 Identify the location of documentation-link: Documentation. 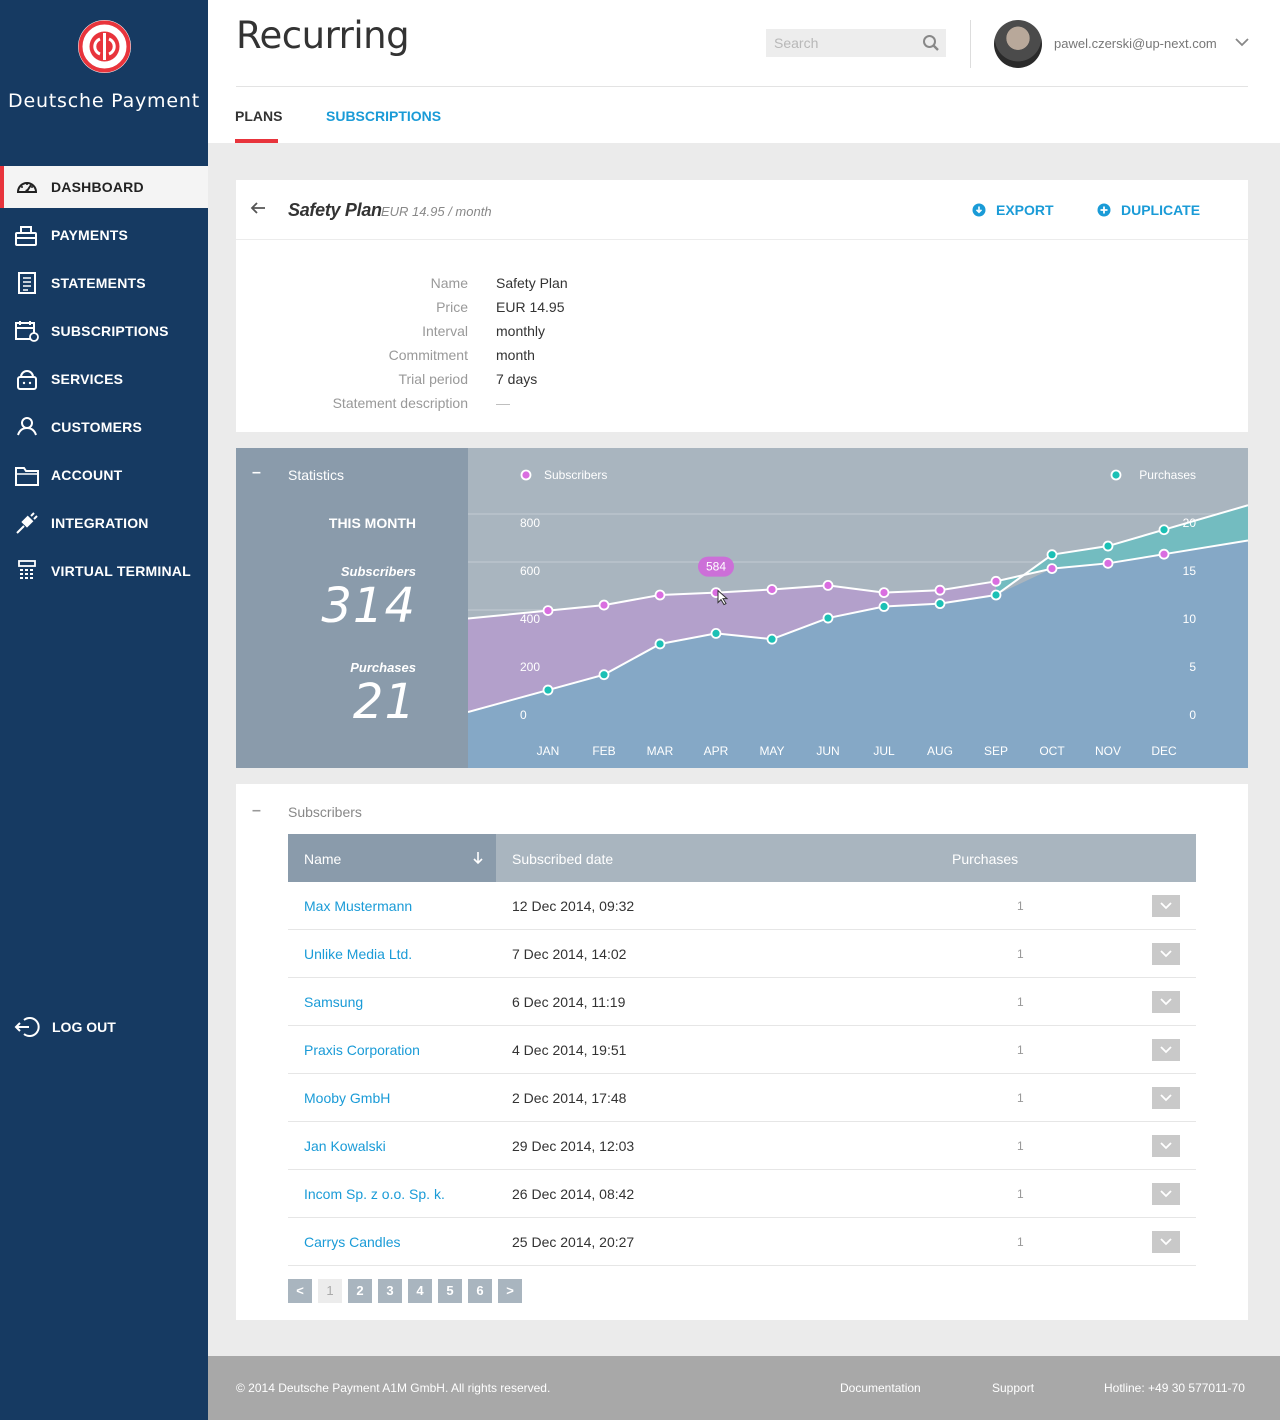
(880, 1388).